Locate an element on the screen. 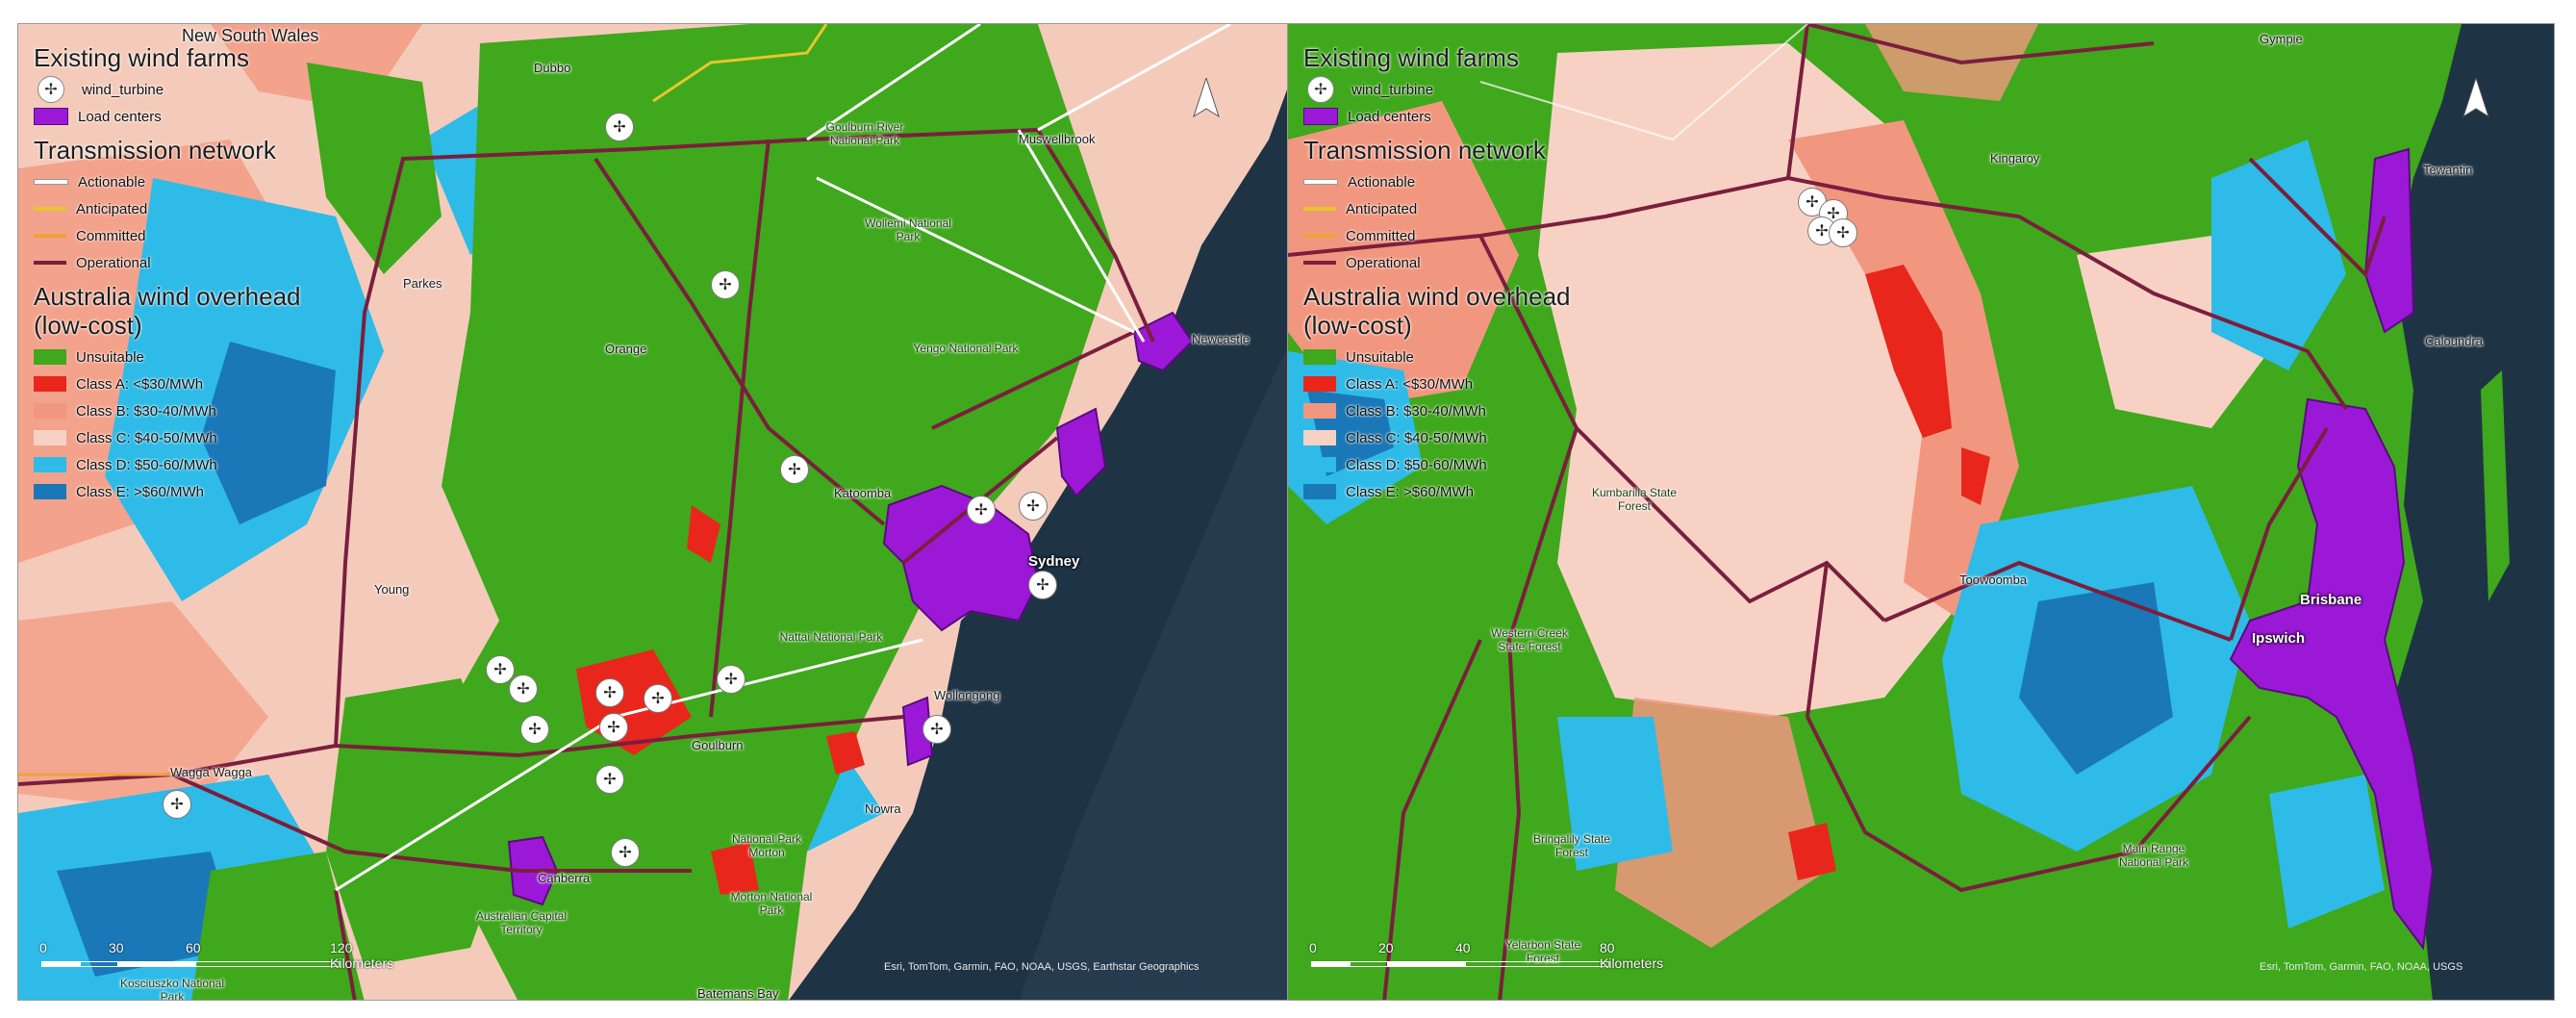 This screenshot has height=1018, width=2576. ocean is located at coordinates (2474, 512).